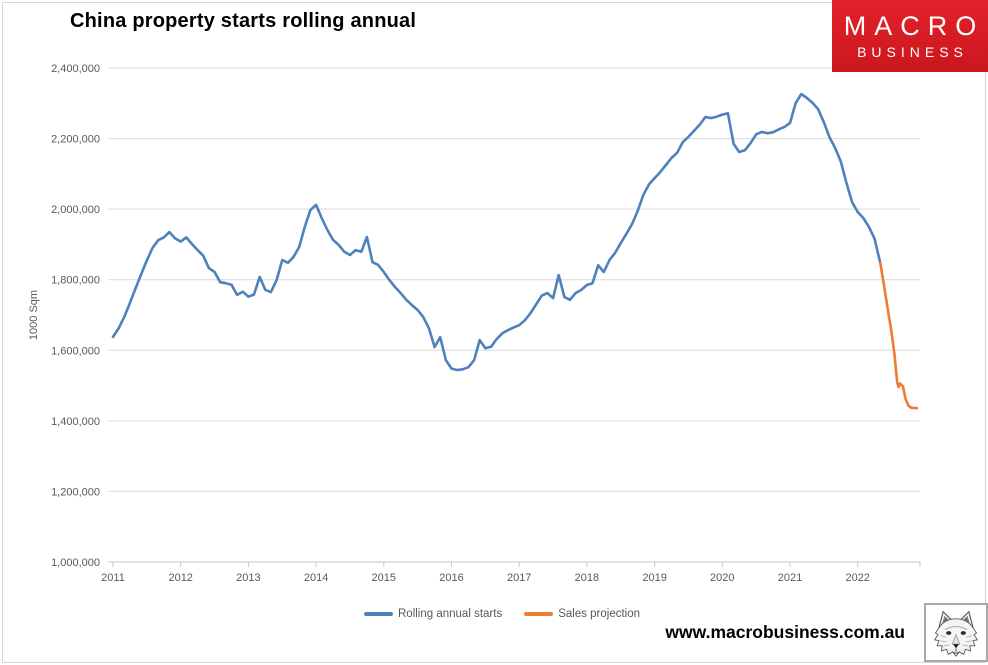  Describe the element at coordinates (75, 69) in the screenshot. I see `y-tick-label: 2,400,000` at that location.